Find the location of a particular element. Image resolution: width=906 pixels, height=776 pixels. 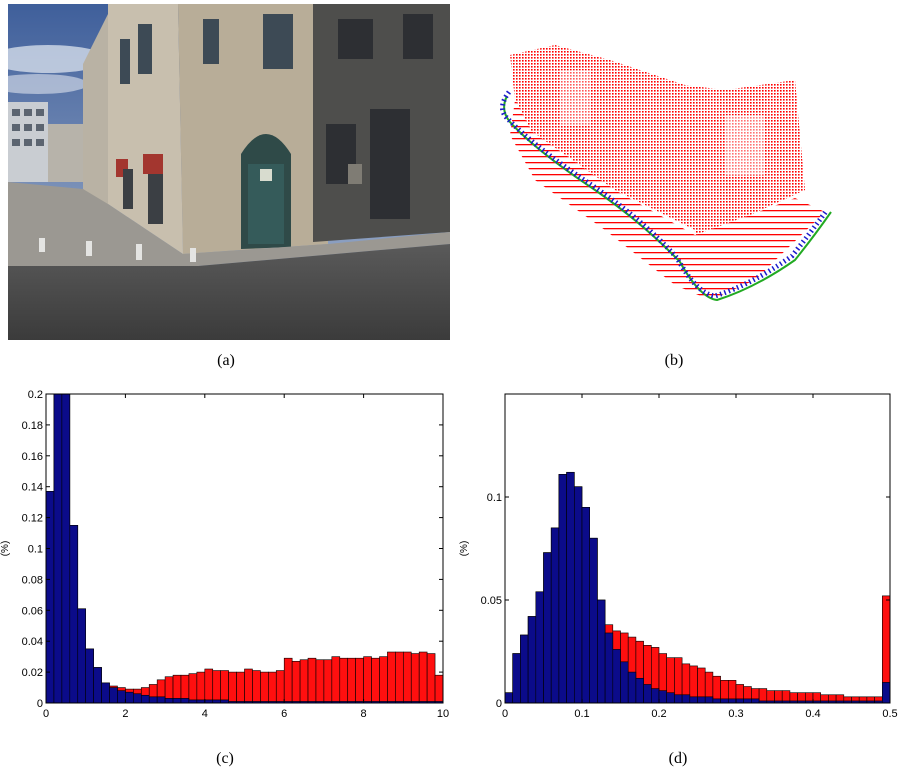

receding-facade is located at coordinates (95, 114).